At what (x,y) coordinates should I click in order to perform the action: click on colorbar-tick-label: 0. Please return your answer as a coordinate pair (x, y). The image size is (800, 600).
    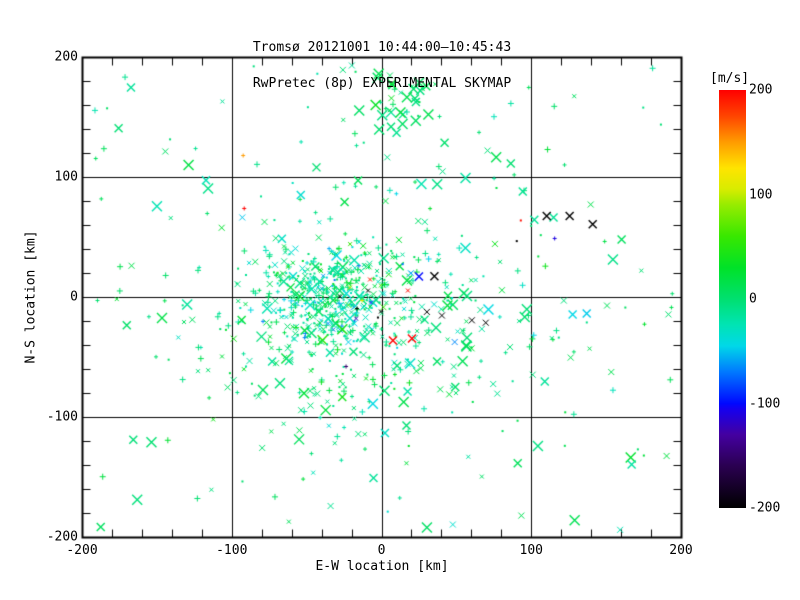
    Looking at the image, I should click on (753, 299).